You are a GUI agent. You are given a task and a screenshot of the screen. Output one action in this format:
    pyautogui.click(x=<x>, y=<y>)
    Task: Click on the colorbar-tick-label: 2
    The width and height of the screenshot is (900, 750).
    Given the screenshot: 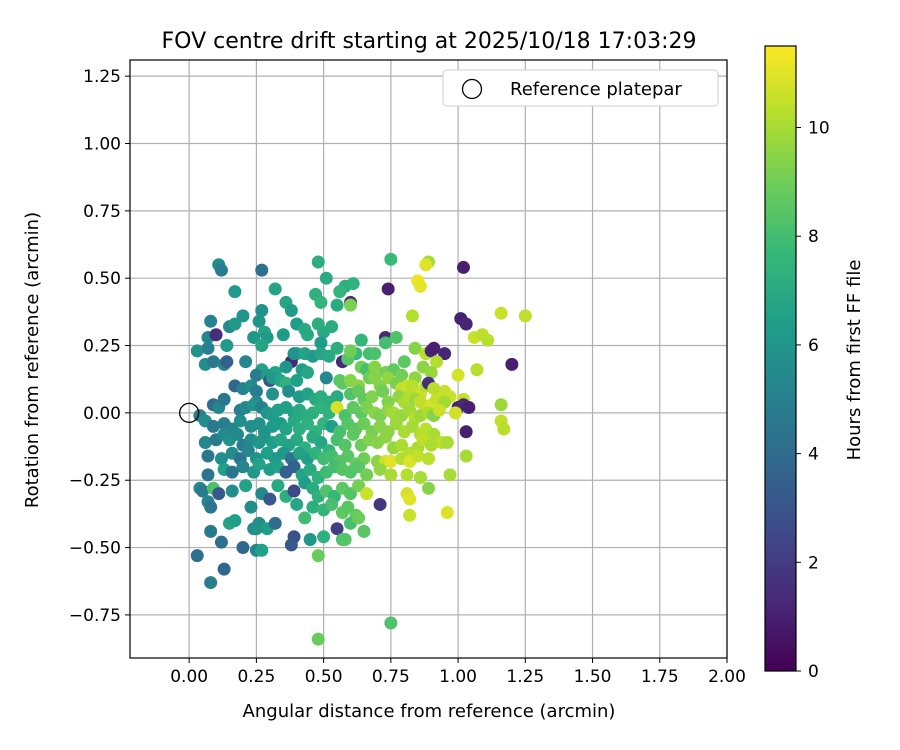 What is the action you would take?
    pyautogui.click(x=813, y=563)
    